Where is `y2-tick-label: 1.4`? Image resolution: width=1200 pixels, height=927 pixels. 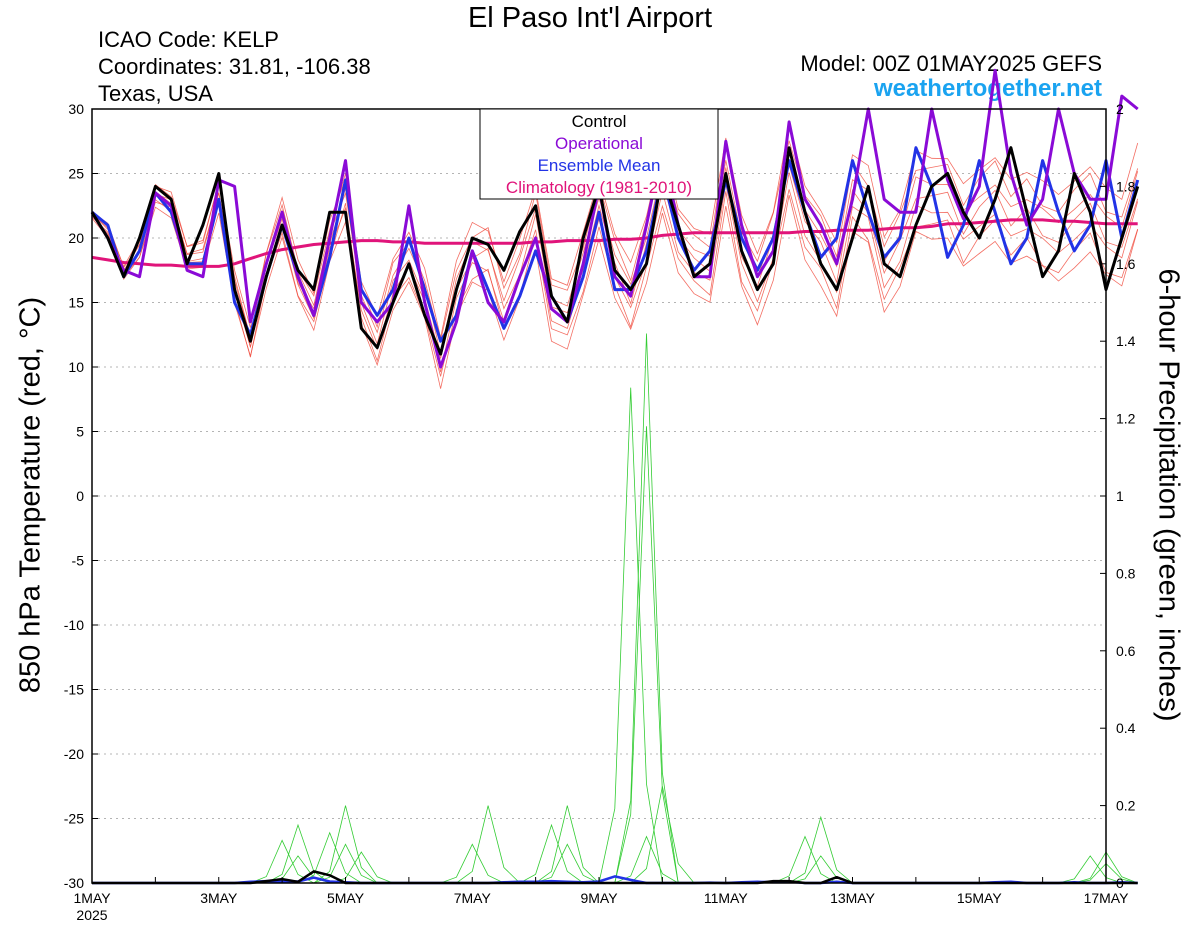
y2-tick-label: 1.4 is located at coordinates (1126, 341).